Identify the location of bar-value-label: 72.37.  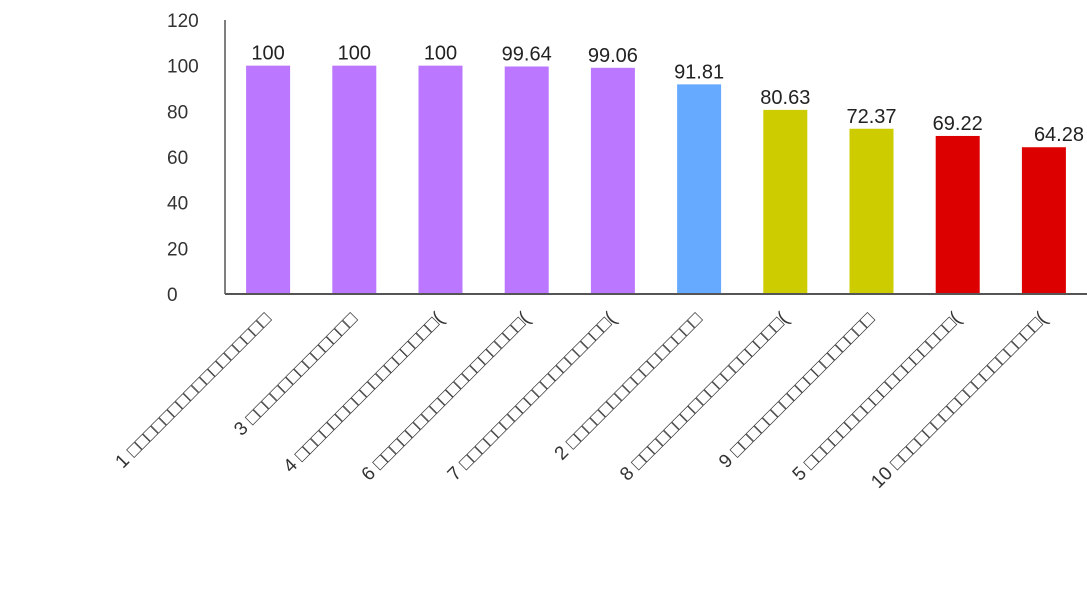
(871, 117).